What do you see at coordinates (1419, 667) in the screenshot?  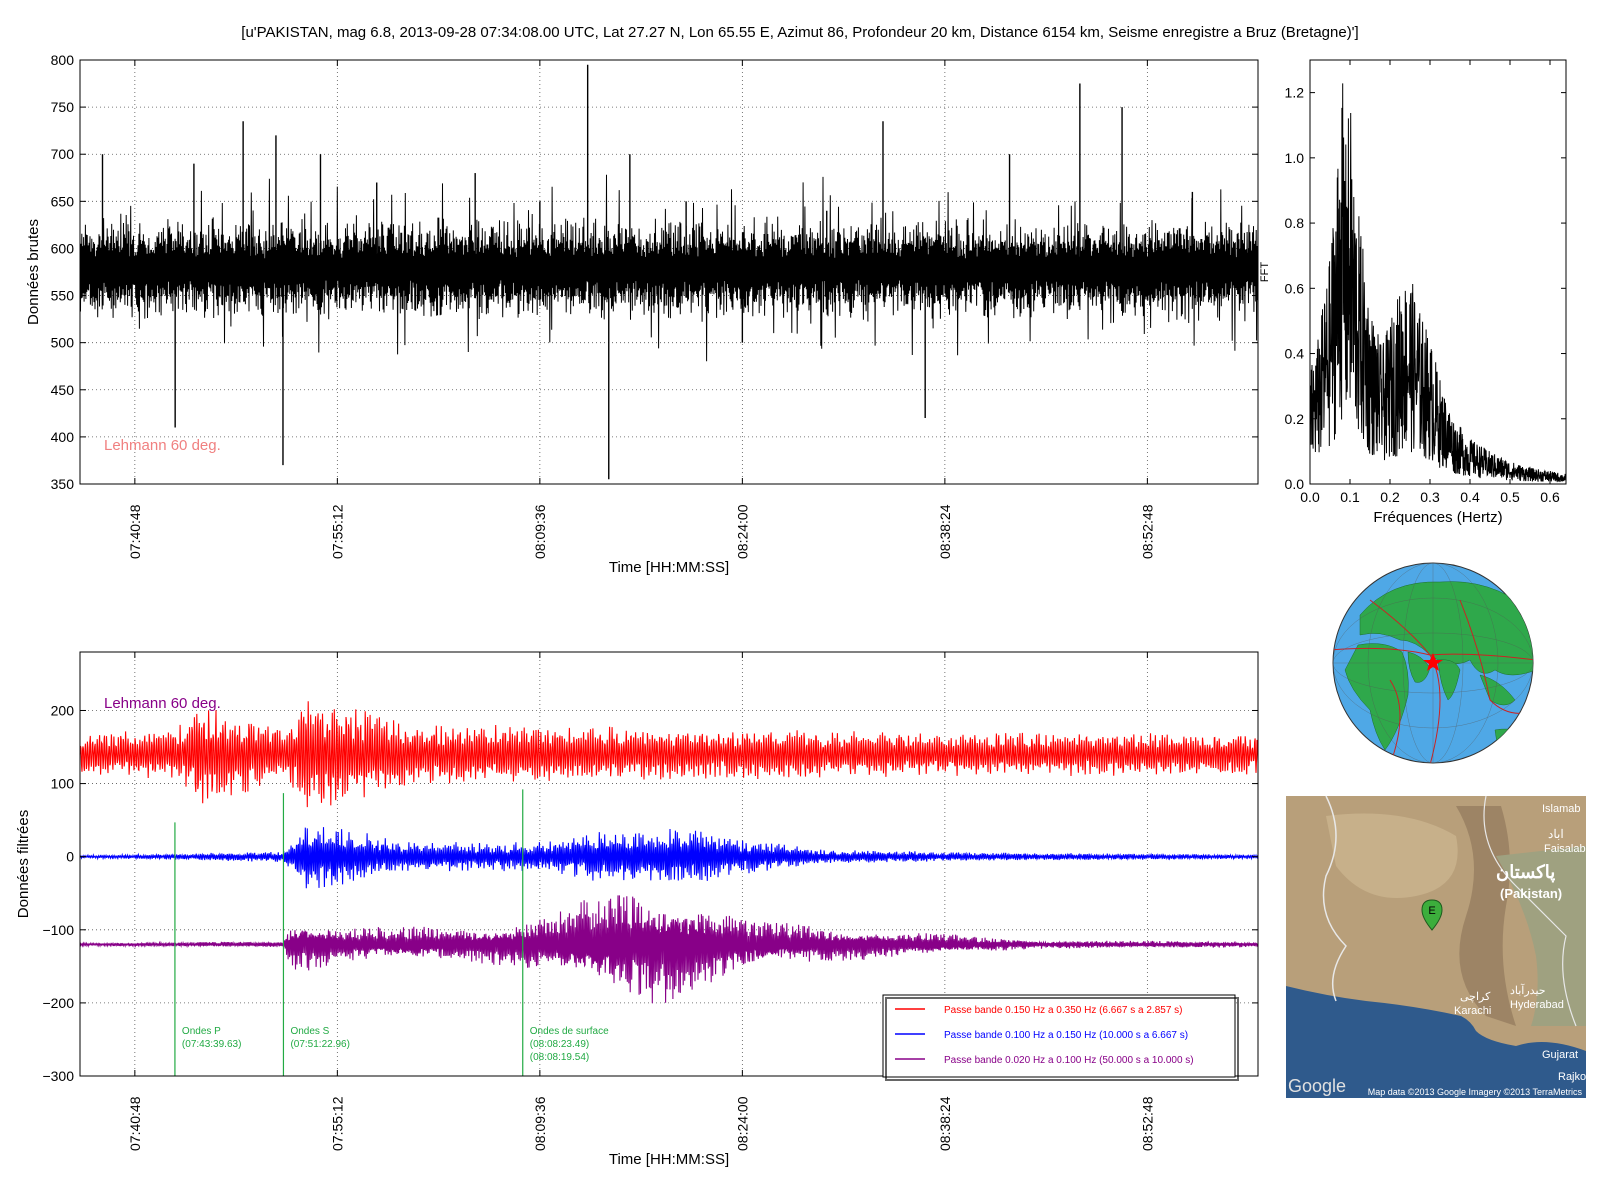 I see `globe-land-arabia` at bounding box center [1419, 667].